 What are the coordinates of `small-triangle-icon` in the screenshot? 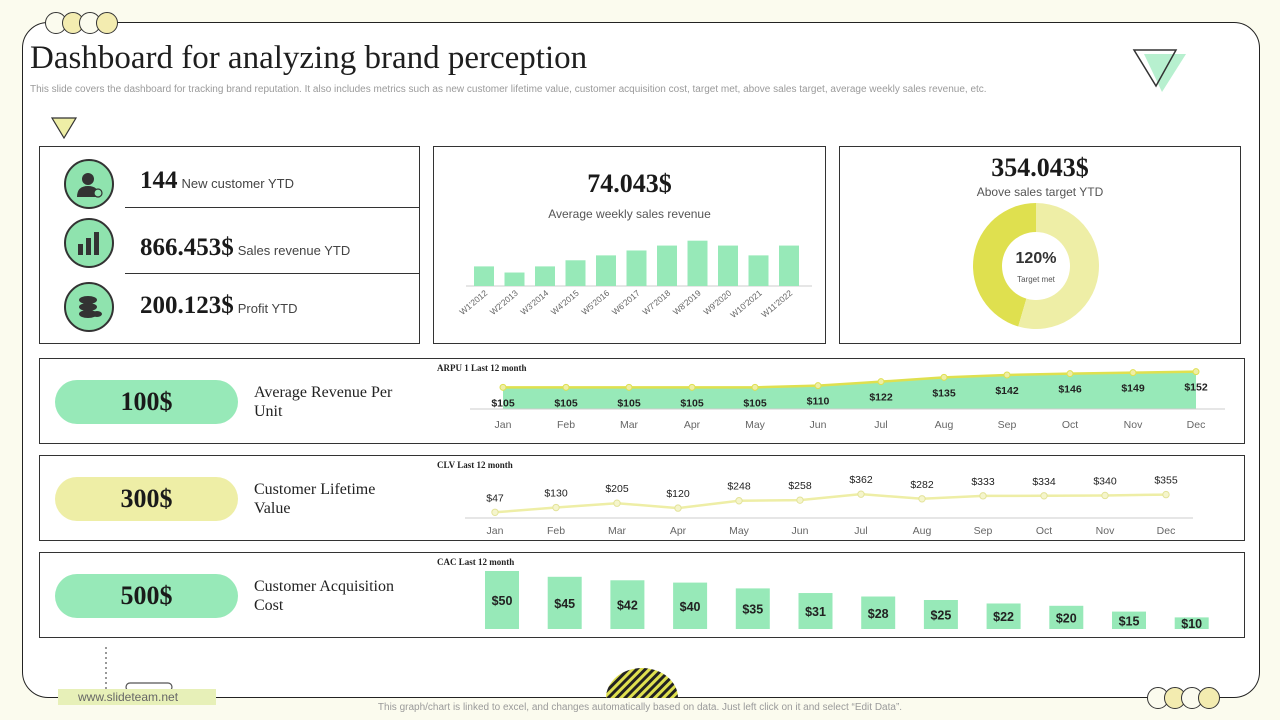 It's located at (64, 128).